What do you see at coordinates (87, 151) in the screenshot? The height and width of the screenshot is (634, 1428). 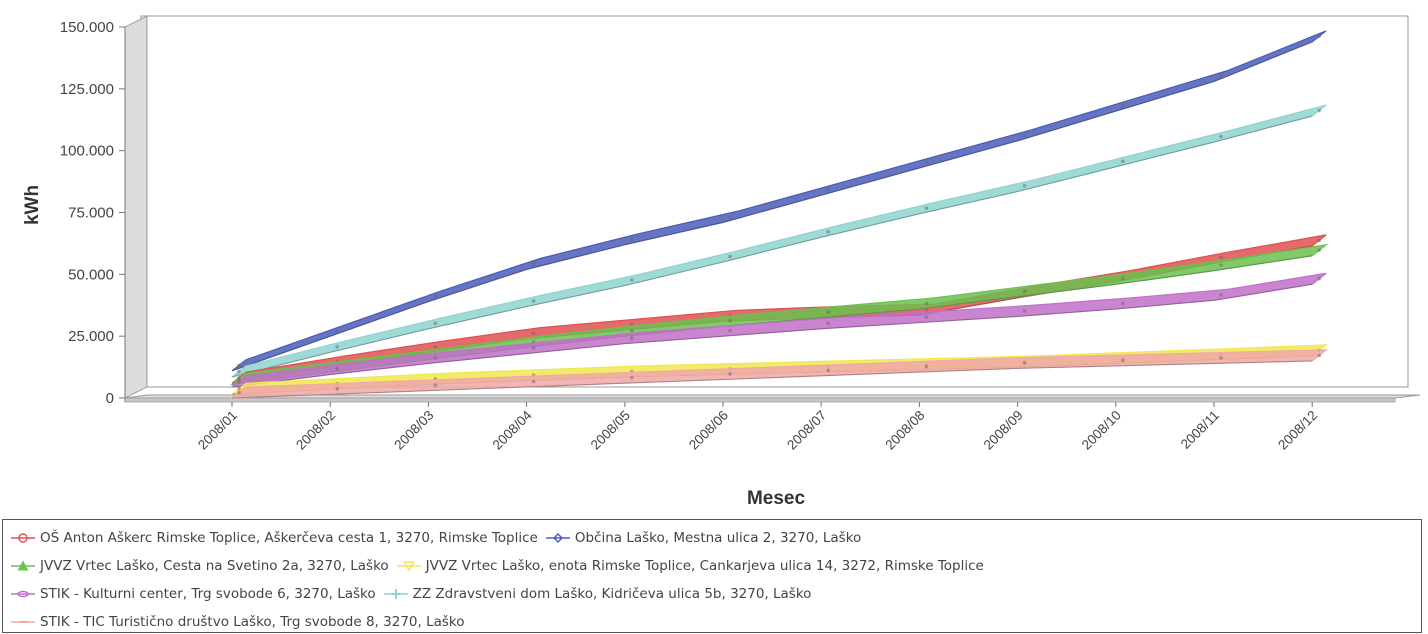 I see `y-tick-label: 100.000` at bounding box center [87, 151].